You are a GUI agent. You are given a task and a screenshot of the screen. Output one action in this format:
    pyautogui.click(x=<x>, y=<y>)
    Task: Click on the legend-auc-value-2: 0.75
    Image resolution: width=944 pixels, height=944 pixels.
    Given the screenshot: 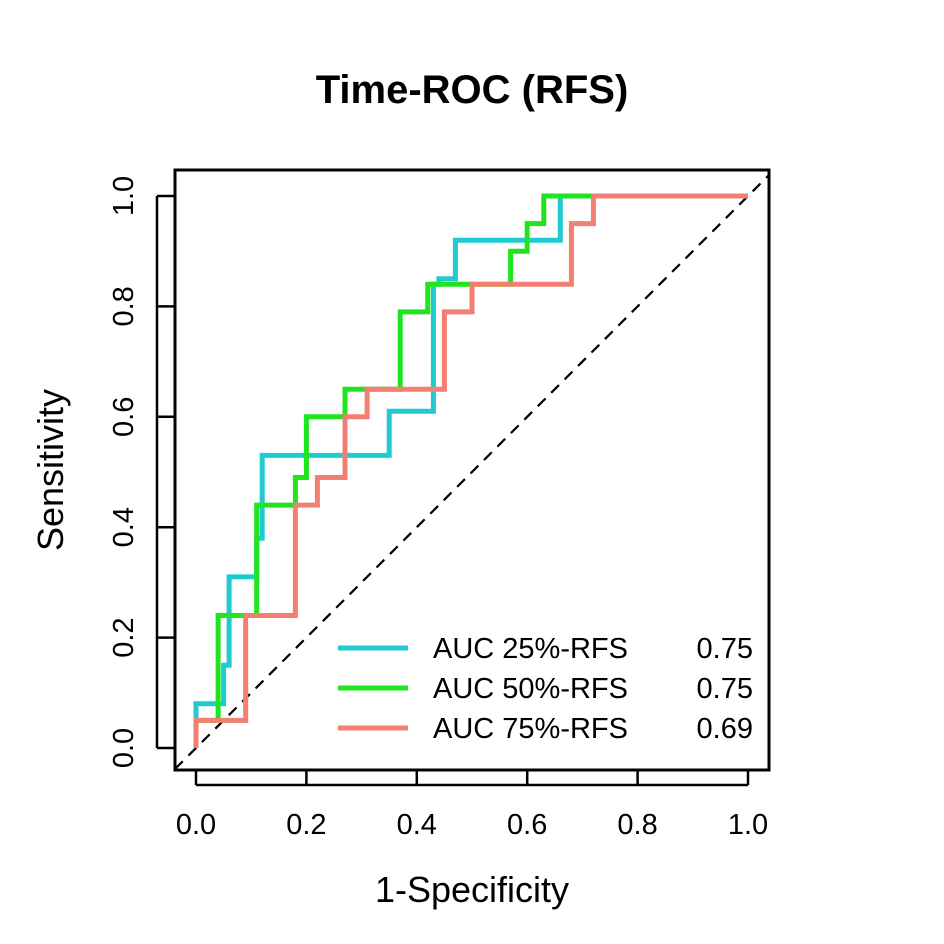 What is the action you would take?
    pyautogui.click(x=725, y=689)
    